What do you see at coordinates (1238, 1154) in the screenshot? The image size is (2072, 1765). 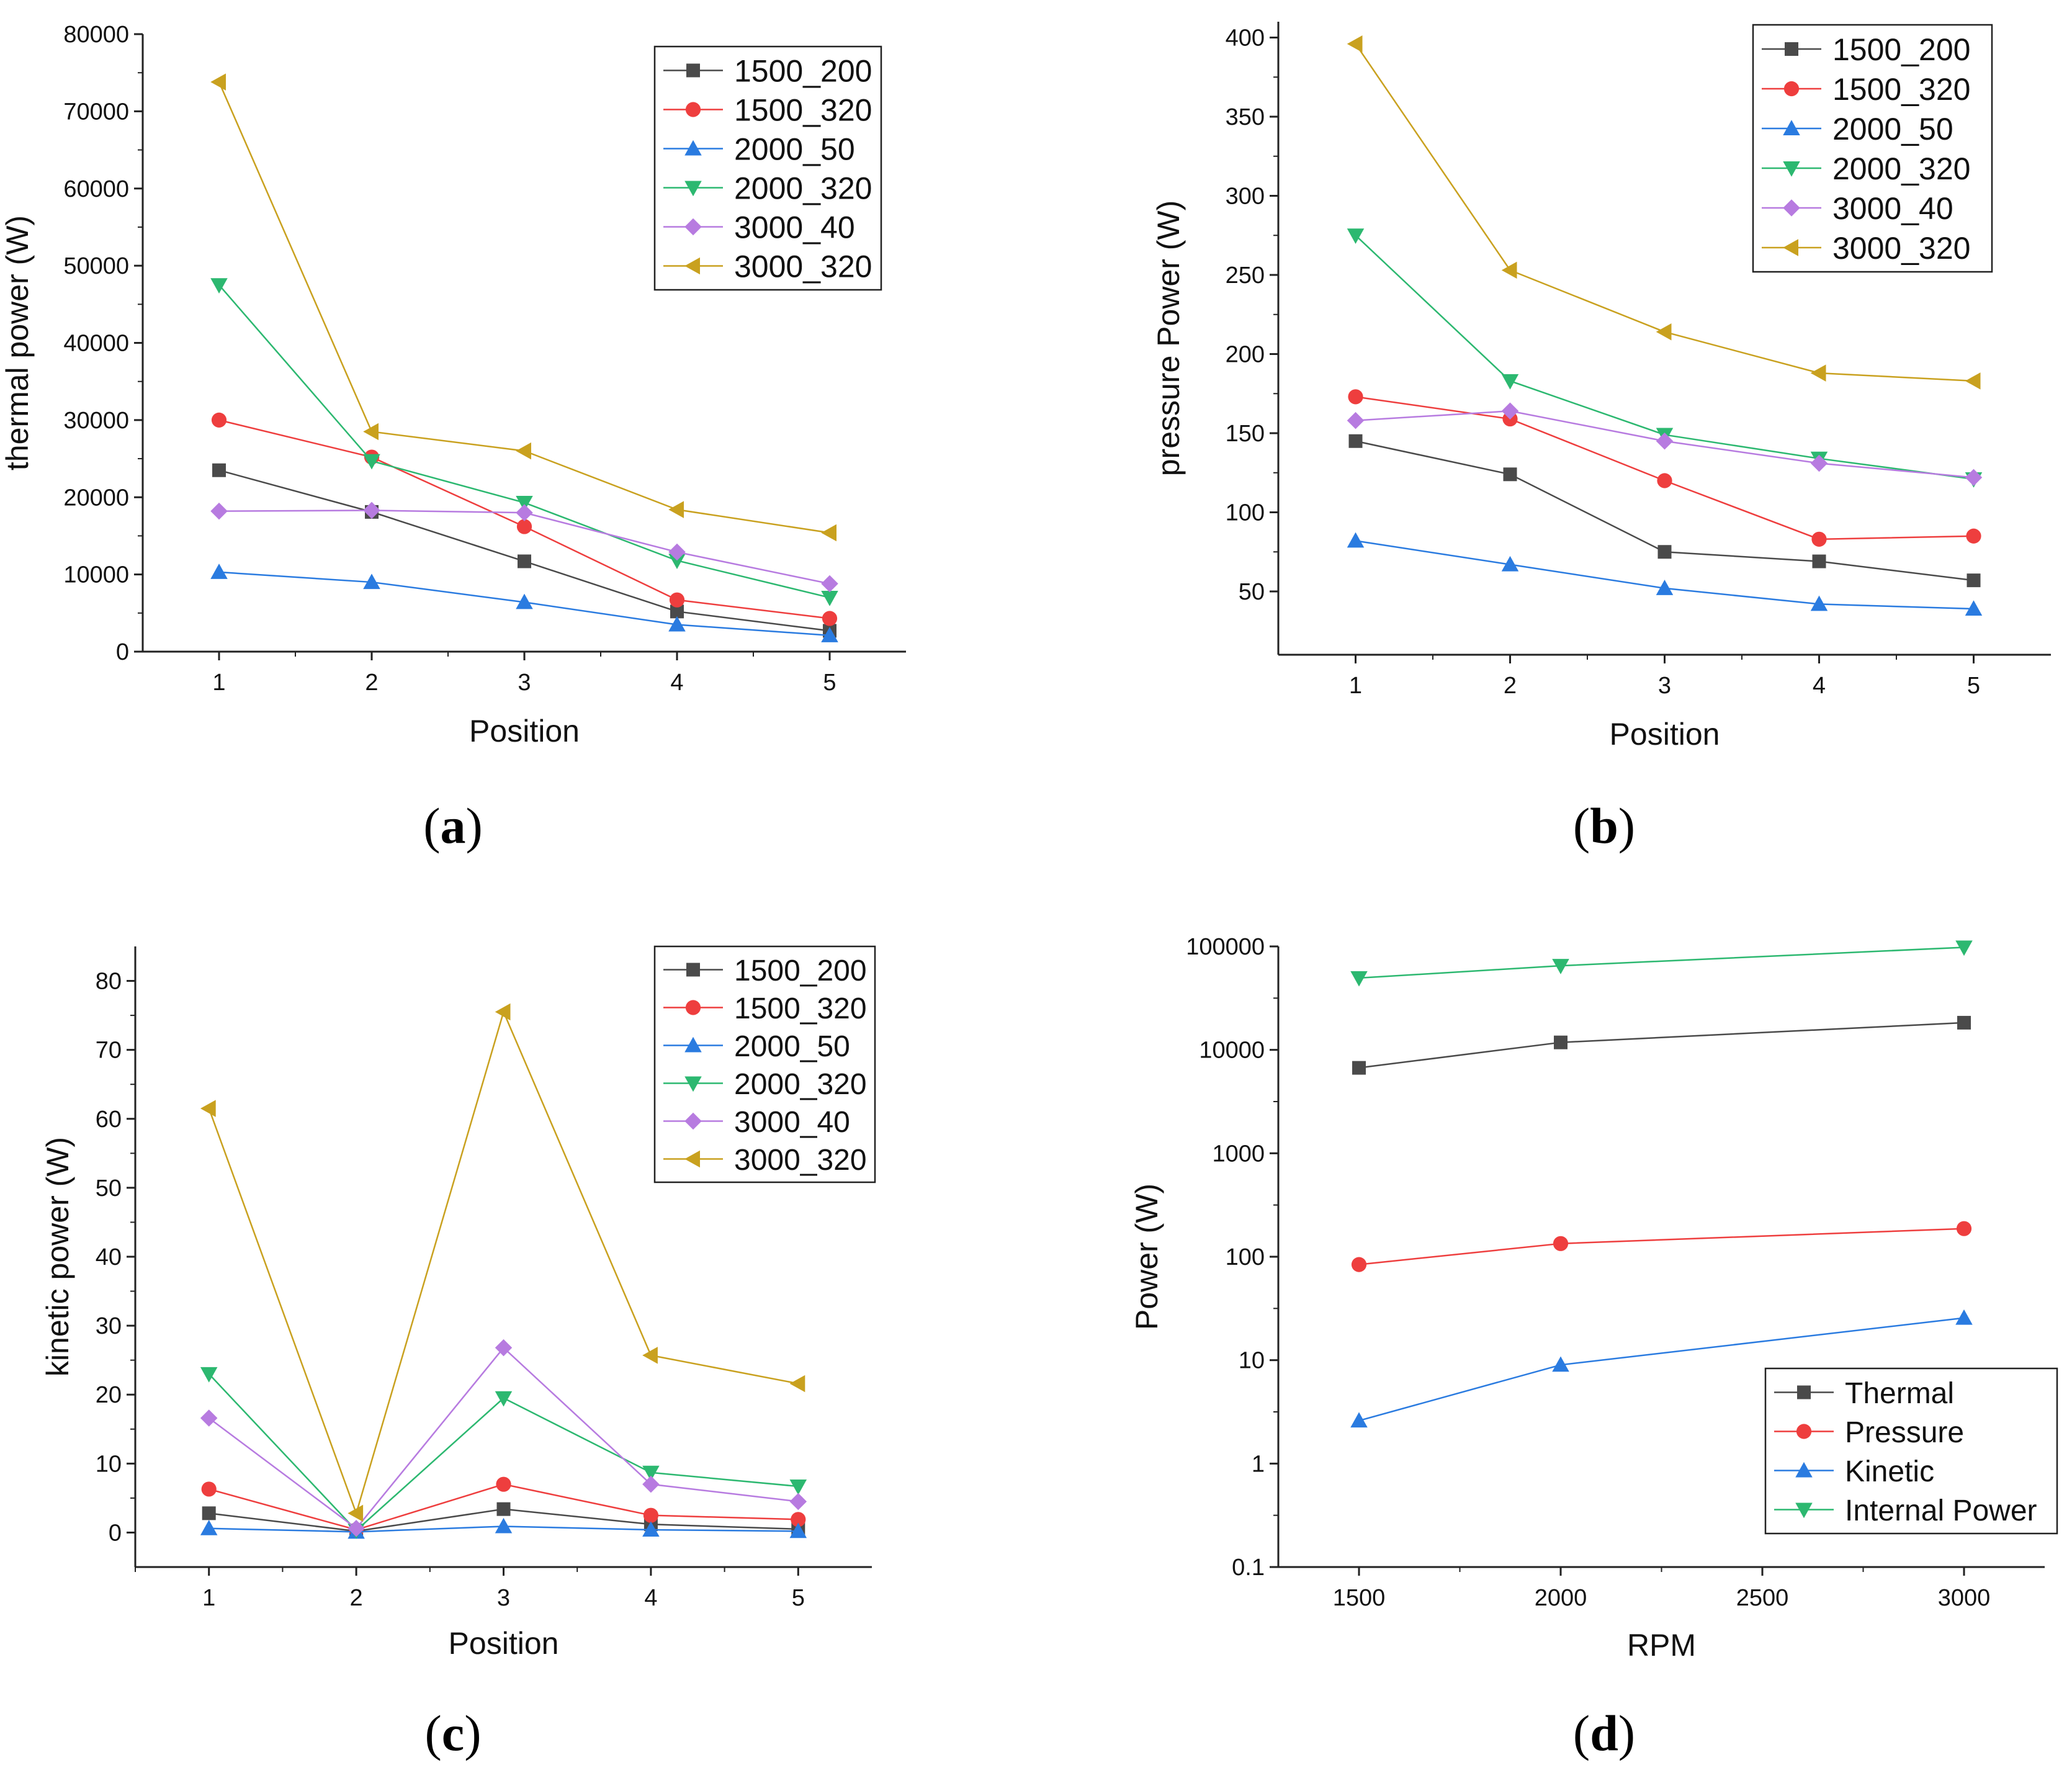 I see `y-tick-label-d: 1000` at bounding box center [1238, 1154].